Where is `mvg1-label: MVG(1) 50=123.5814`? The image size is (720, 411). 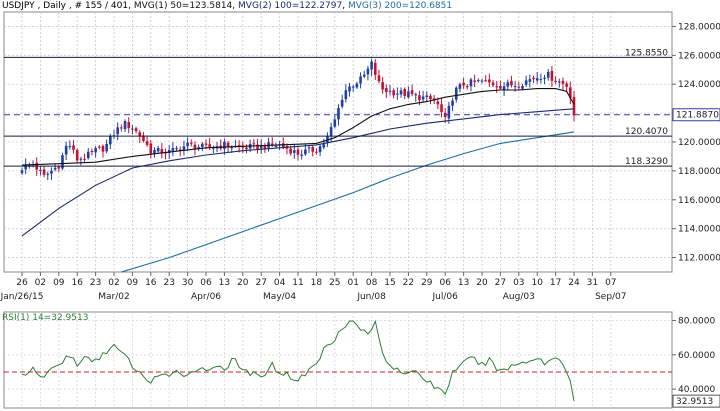
mvg1-label: MVG(1) 50=123.5814 is located at coordinates (183, 6).